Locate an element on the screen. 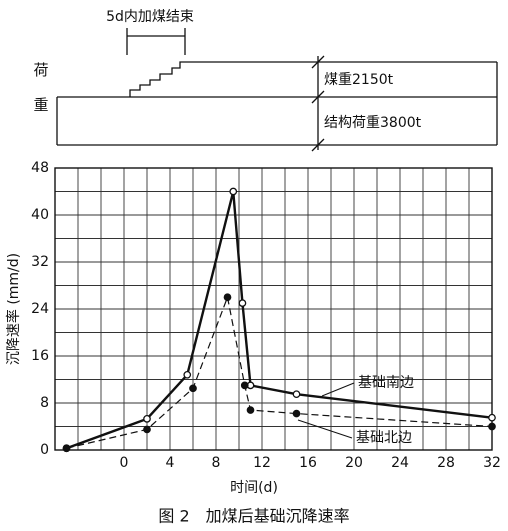 This screenshot has height=531, width=508. coal-label: 煤重2150t is located at coordinates (359, 80).